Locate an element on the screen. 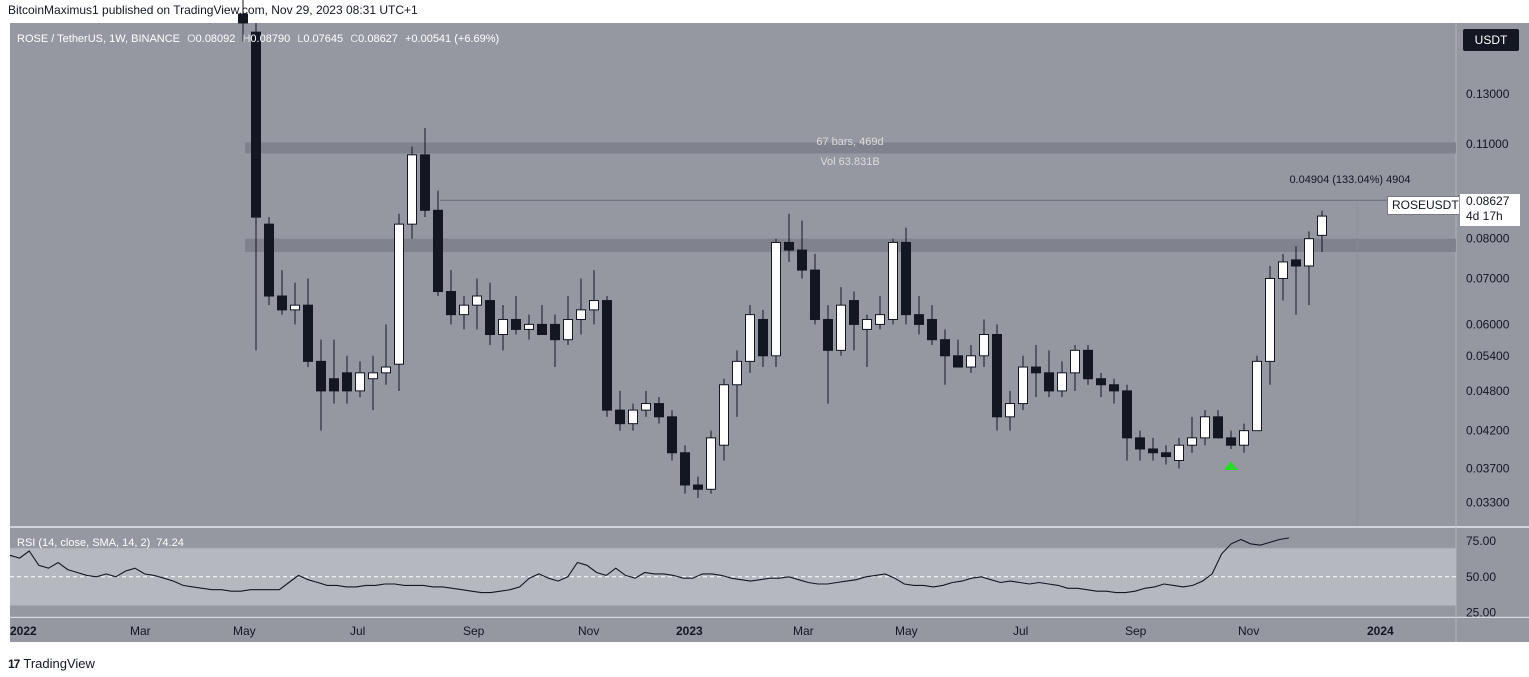 The height and width of the screenshot is (677, 1529). currency-button: USDT is located at coordinates (1491, 40).